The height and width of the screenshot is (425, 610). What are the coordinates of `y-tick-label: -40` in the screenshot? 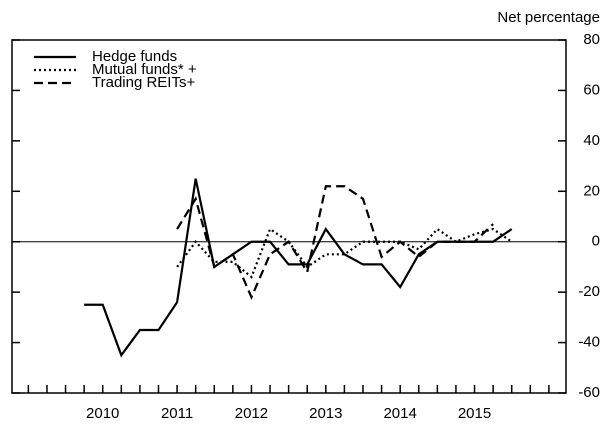 It's located at (589, 342).